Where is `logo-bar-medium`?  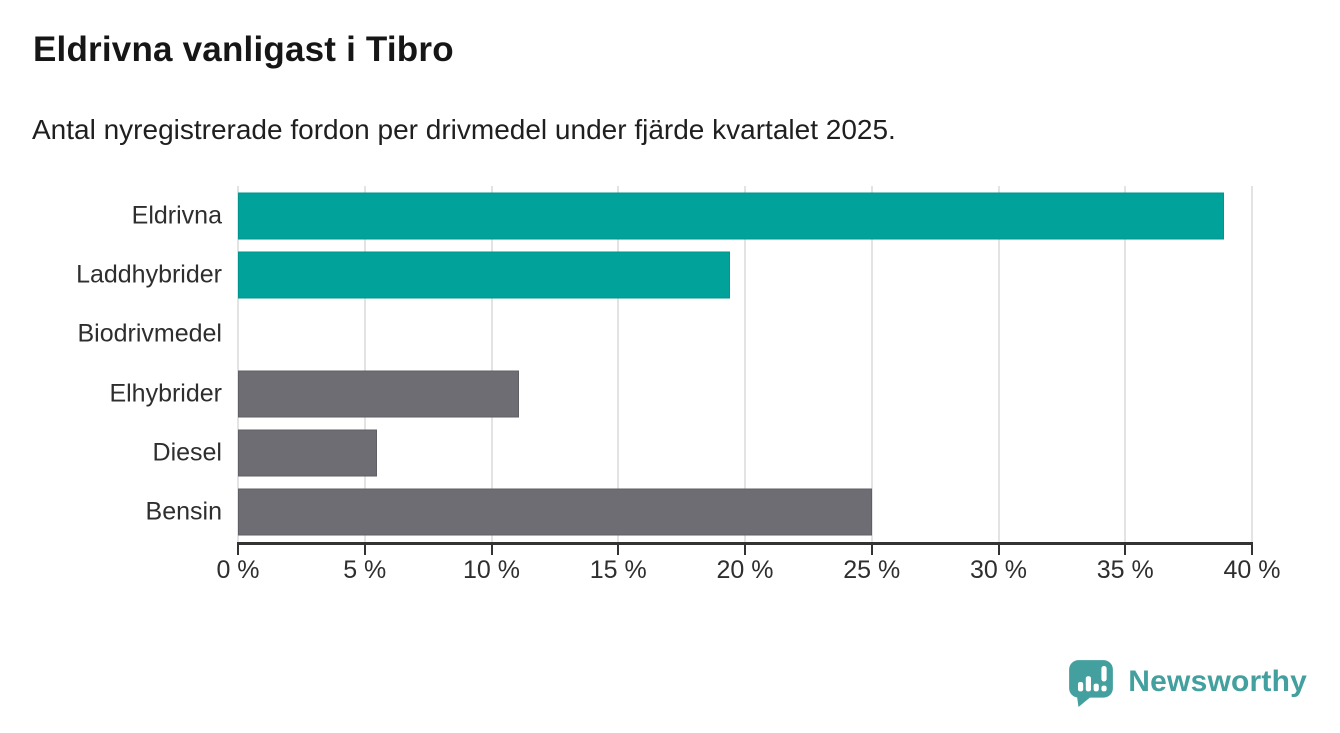
logo-bar-medium is located at coordinates (1096, 687).